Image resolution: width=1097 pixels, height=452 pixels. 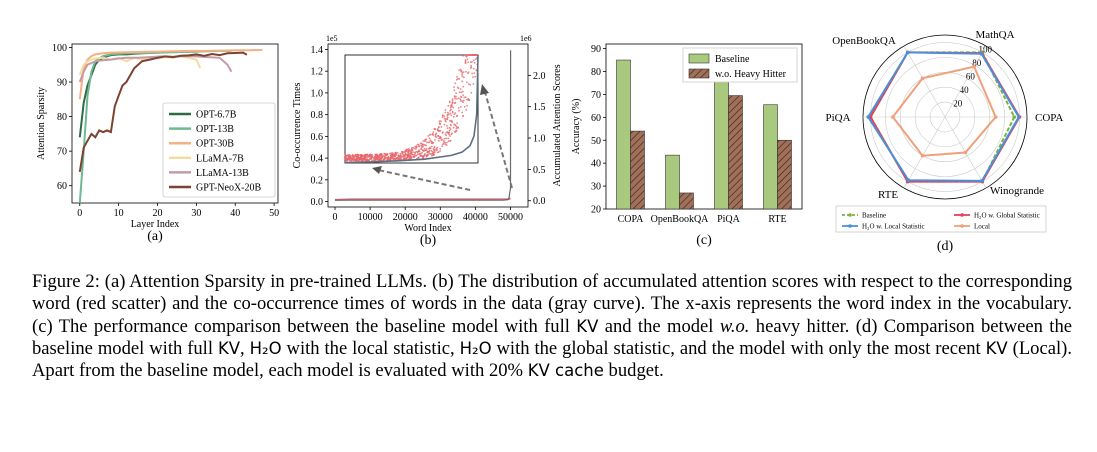 I want to click on cooccurrence-curve, so click(x=423, y=125).